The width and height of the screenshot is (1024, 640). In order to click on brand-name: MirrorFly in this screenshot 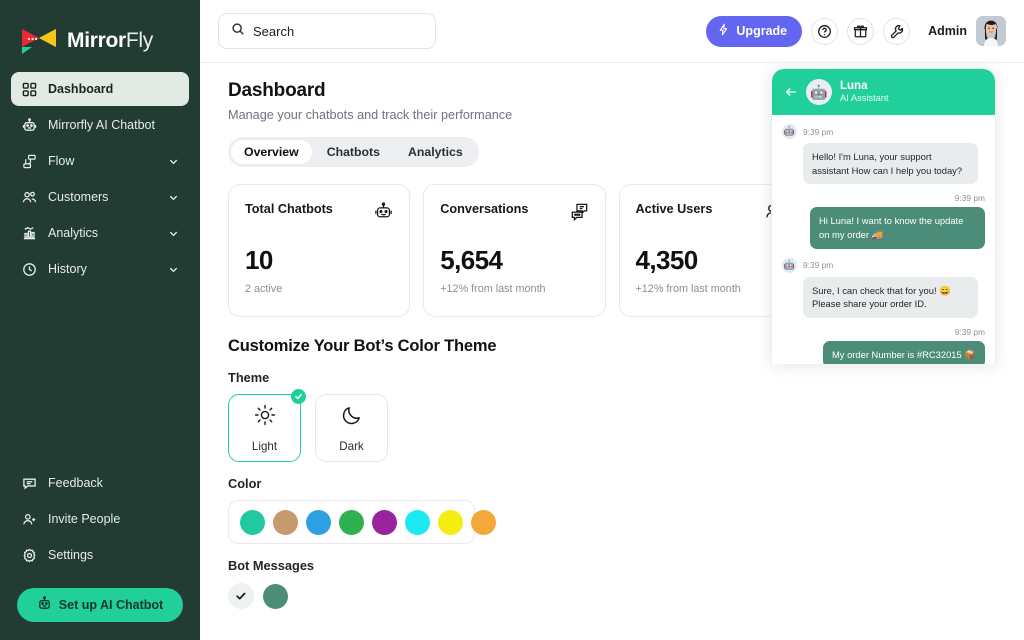, I will do `click(110, 41)`.